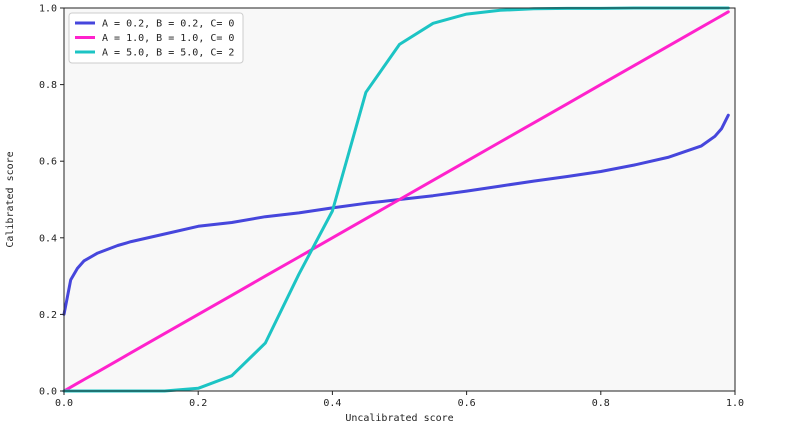 The image size is (800, 427). Describe the element at coordinates (399, 418) in the screenshot. I see `x-axis-label: Uncalibrated score` at that location.